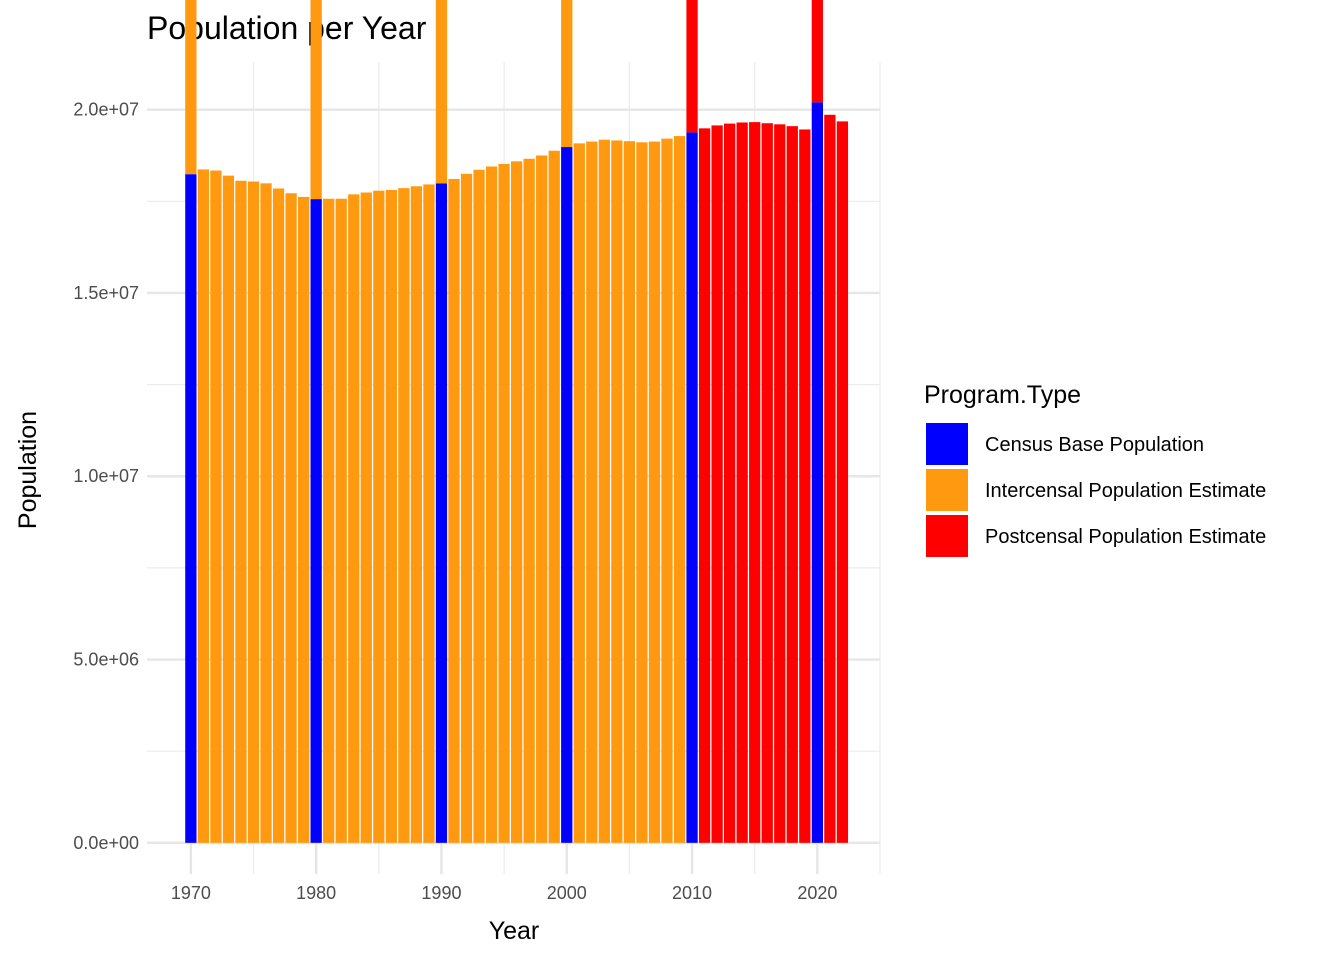  Describe the element at coordinates (692, 66) in the screenshot. I see `bar-postcensal-population-estimate-2010` at that location.